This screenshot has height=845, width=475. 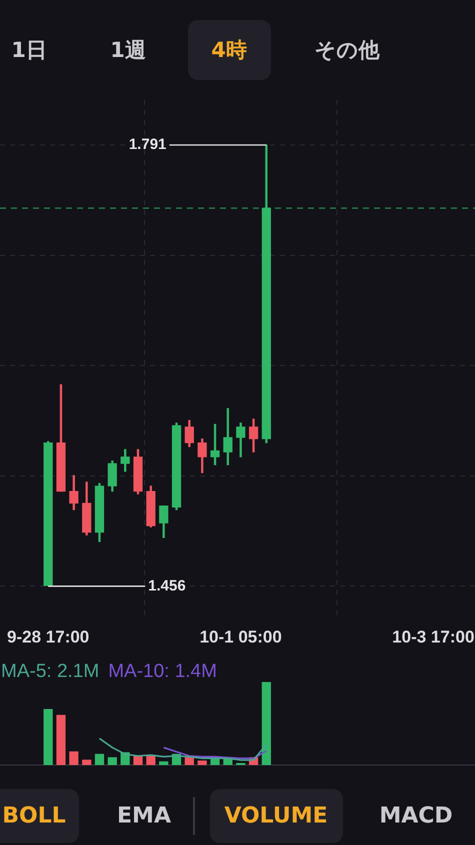 What do you see at coordinates (229, 50) in the screenshot?
I see `text: 4時` at bounding box center [229, 50].